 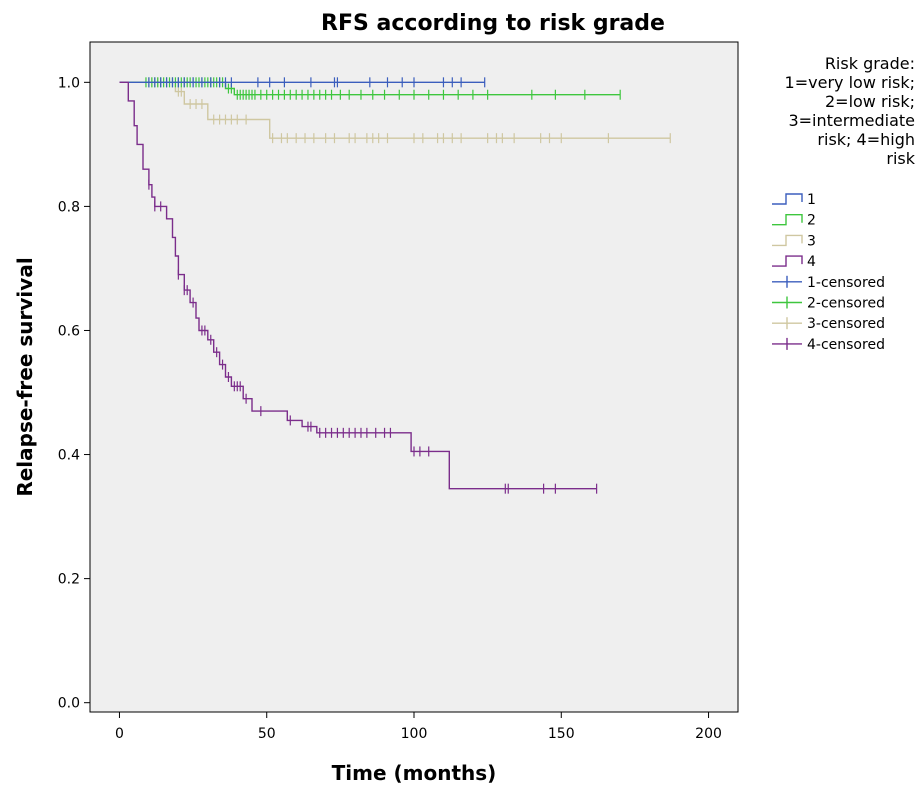 What do you see at coordinates (414, 734) in the screenshot?
I see `x-tick-label: 100` at bounding box center [414, 734].